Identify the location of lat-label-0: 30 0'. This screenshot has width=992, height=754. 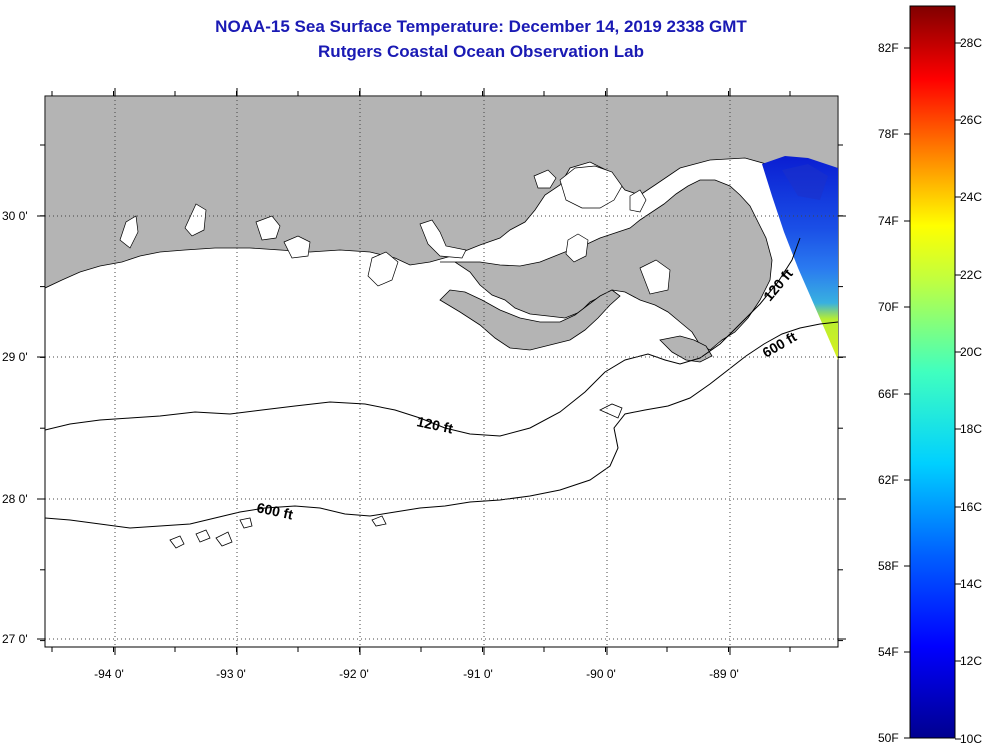
(15, 216).